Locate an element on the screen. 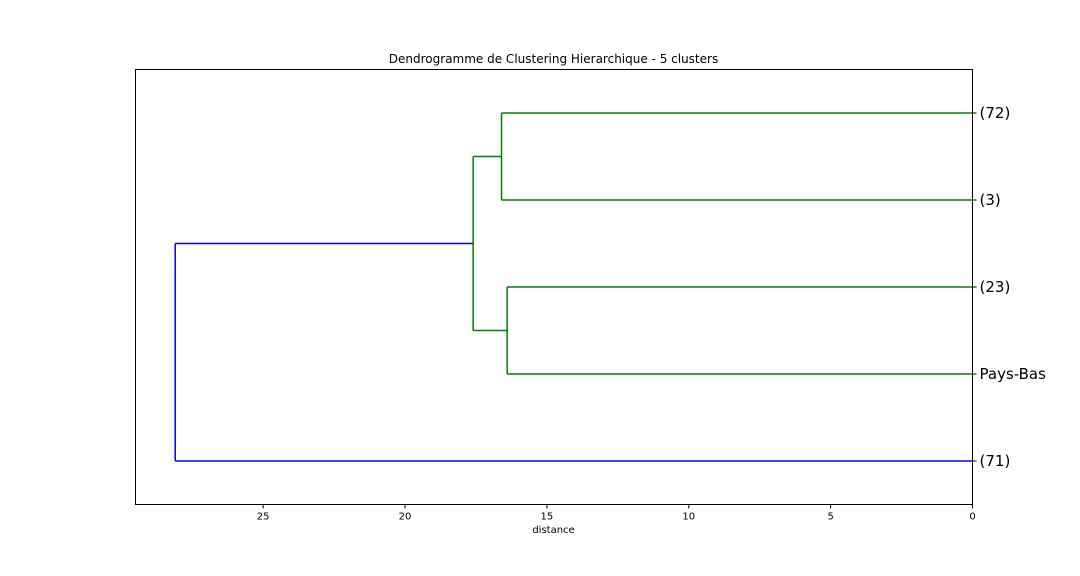  x-tick-label: 10 is located at coordinates (688, 517).